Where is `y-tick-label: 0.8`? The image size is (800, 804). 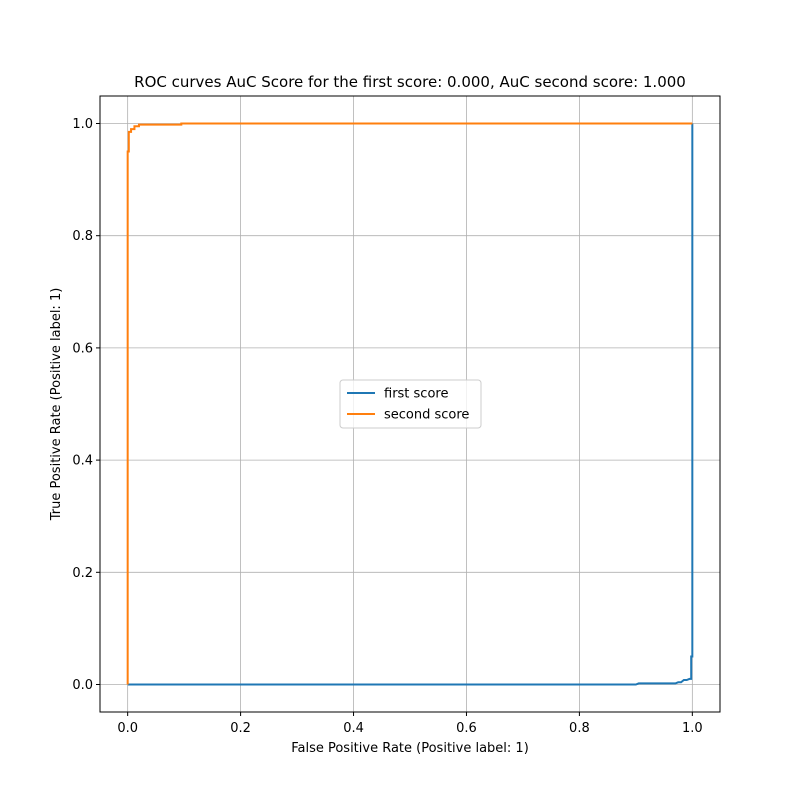
y-tick-label: 0.8 is located at coordinates (82, 236).